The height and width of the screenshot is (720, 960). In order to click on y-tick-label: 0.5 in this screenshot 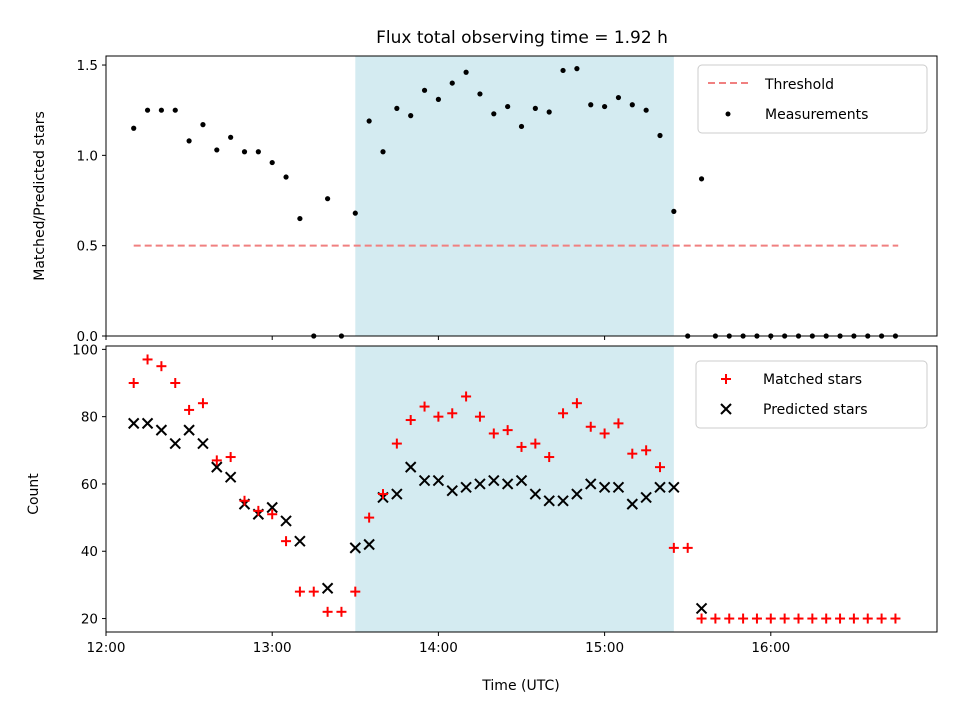, I will do `click(87, 247)`.